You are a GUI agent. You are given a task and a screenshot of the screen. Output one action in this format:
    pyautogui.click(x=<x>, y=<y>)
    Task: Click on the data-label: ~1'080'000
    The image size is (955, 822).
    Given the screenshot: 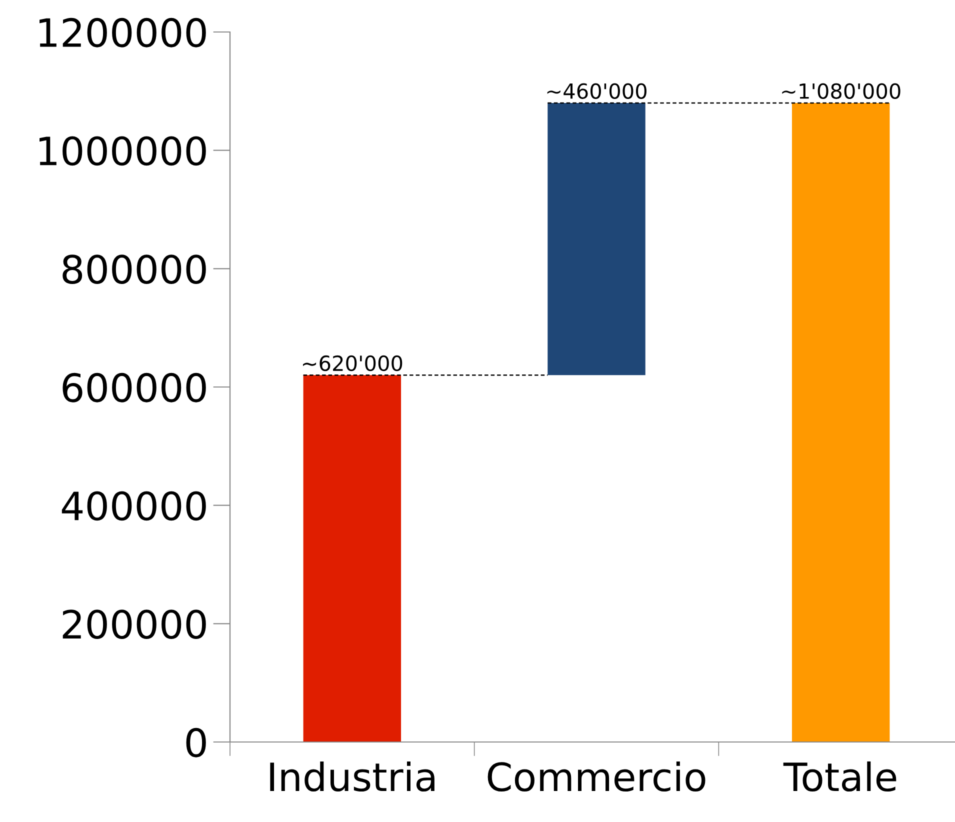 What is the action you would take?
    pyautogui.click(x=841, y=91)
    